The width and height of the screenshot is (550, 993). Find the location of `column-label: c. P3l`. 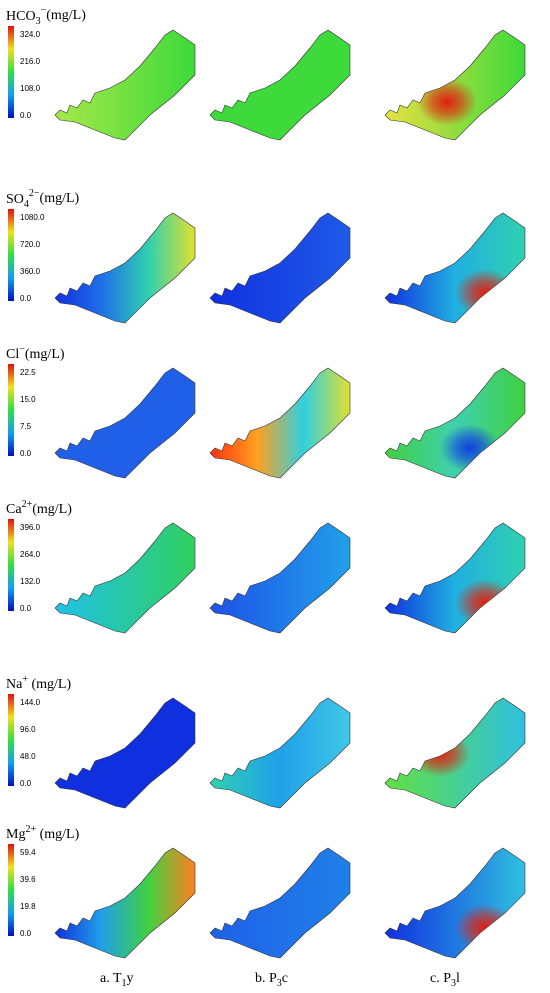

column-label: c. P3l is located at coordinates (445, 980).